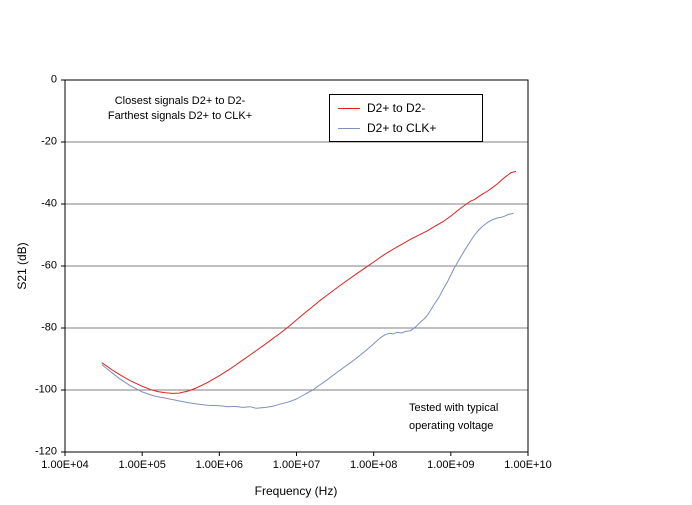  I want to click on y-tick-label: -100, so click(45, 389).